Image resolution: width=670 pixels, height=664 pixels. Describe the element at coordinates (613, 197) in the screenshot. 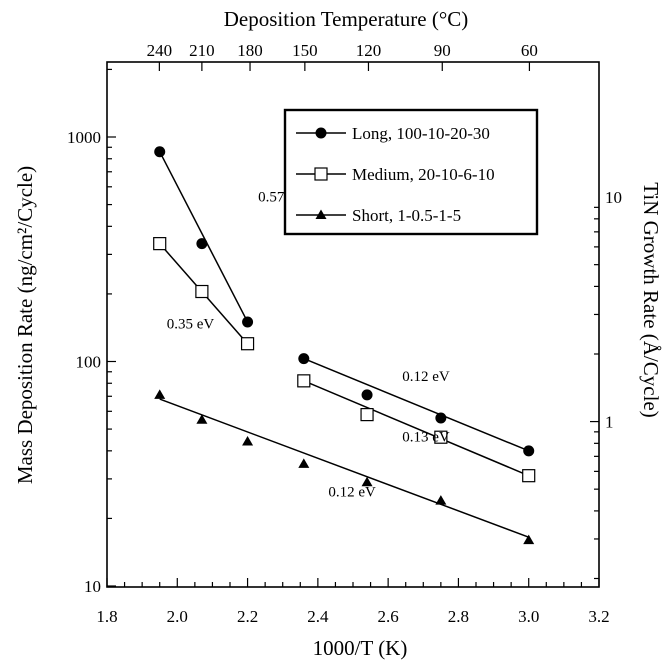

I see `right-tick-label: 10` at that location.